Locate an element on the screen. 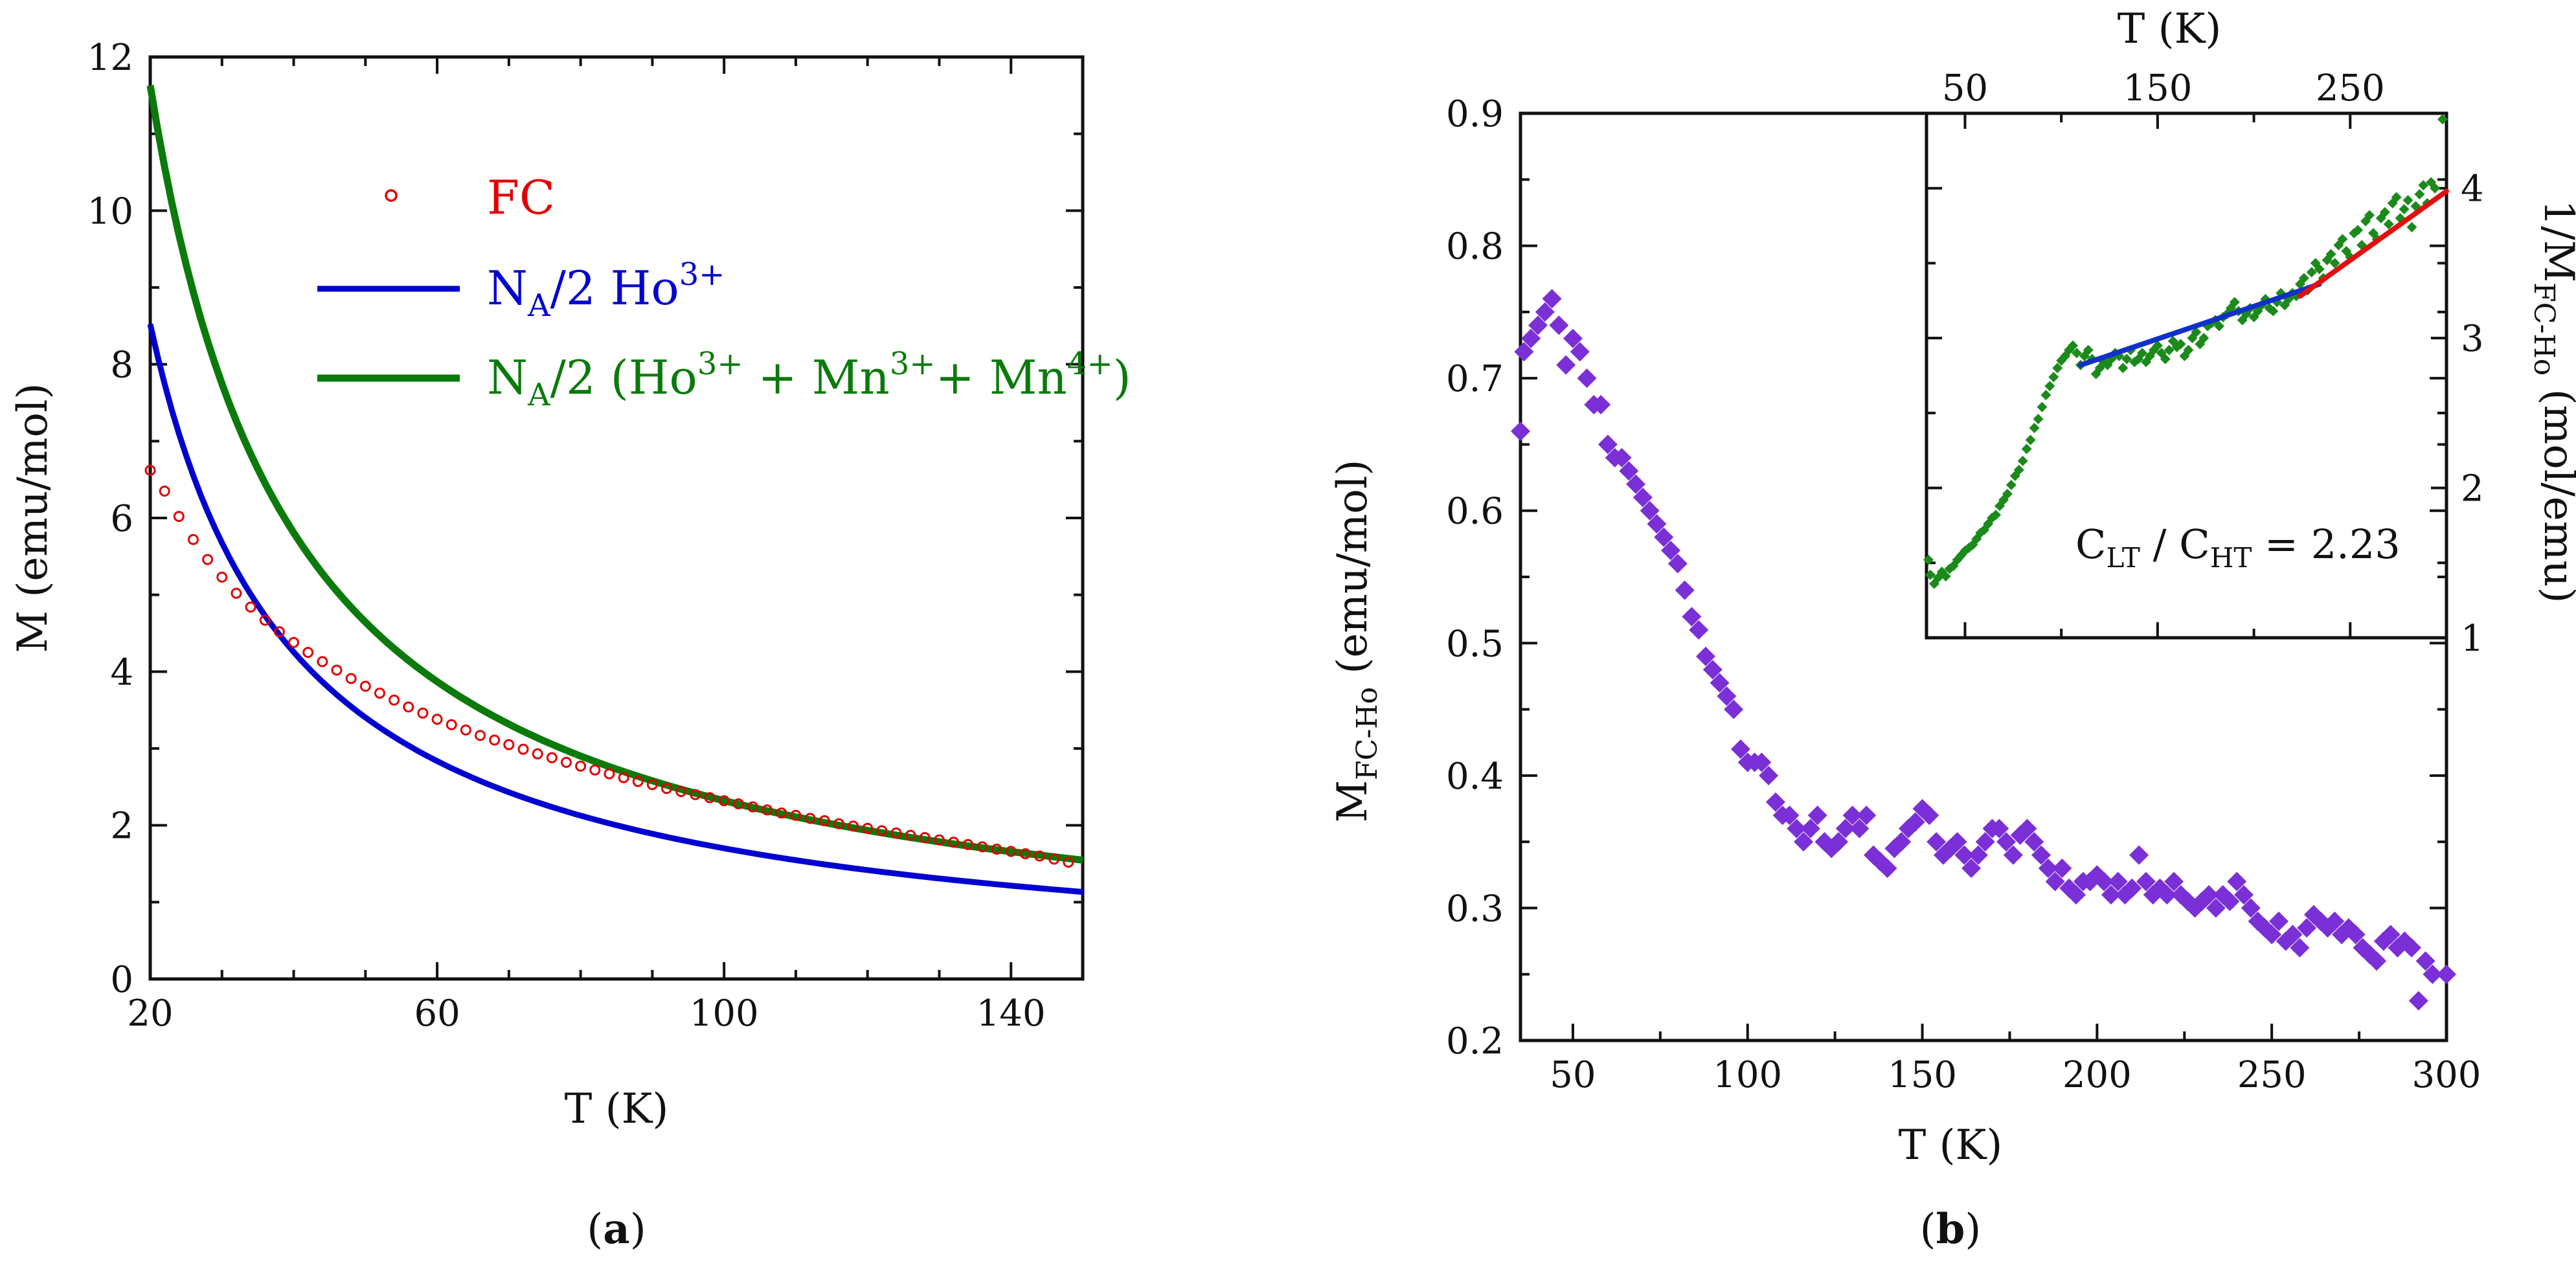 This screenshot has height=1271, width=2576. panel-a-ytick-label: 4 is located at coordinates (121, 672).